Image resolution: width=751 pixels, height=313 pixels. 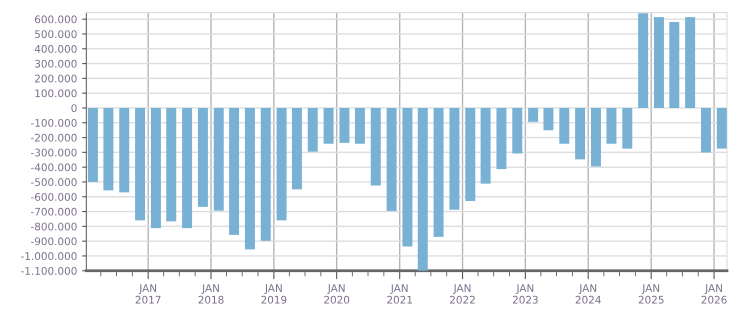 What do you see at coordinates (54, 167) in the screenshot?
I see `y-tick-label: -400.000` at bounding box center [54, 167].